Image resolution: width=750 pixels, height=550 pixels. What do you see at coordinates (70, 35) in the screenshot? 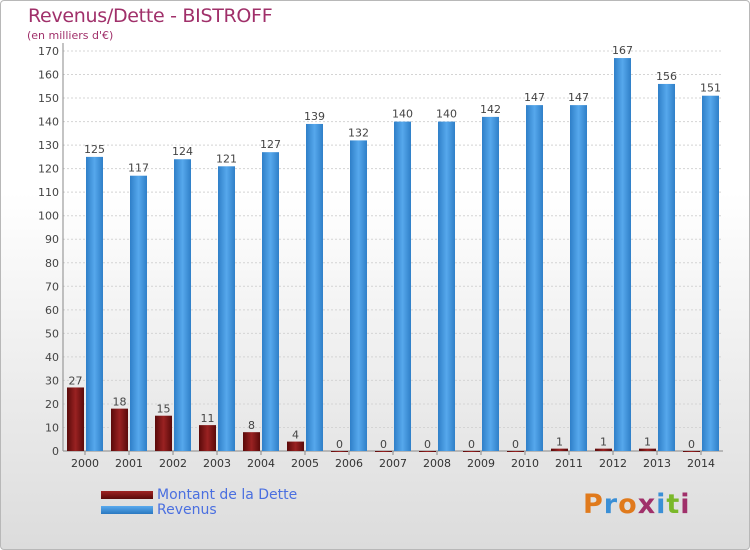
I see `chart-subtitle: (en milliers d'€)` at bounding box center [70, 35].